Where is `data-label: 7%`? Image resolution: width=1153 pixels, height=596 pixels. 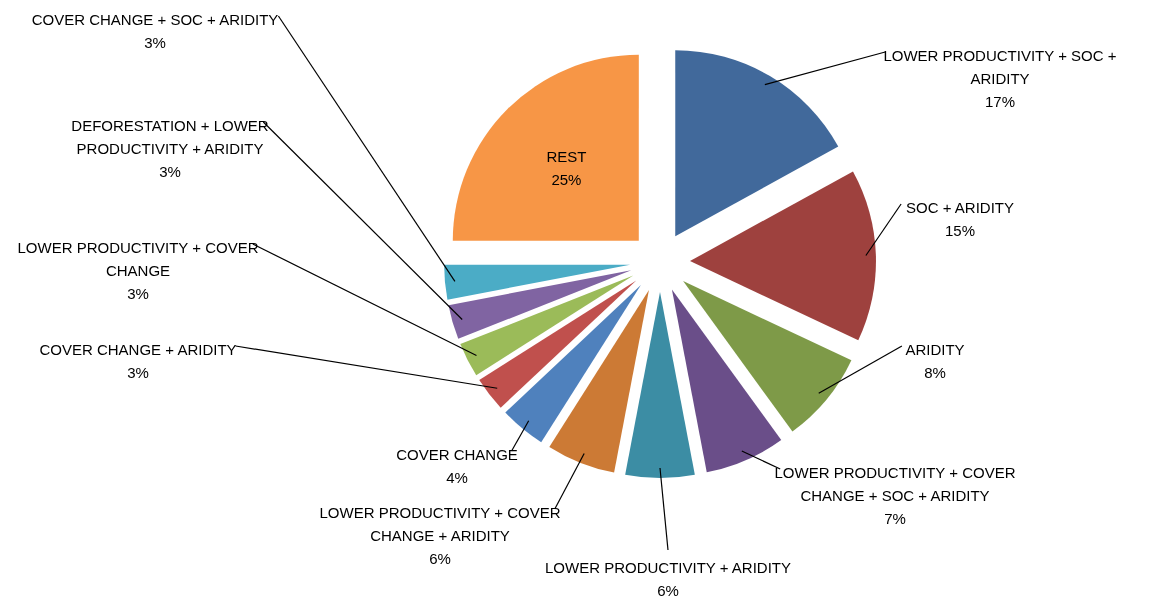 data-label: 7% is located at coordinates (895, 518).